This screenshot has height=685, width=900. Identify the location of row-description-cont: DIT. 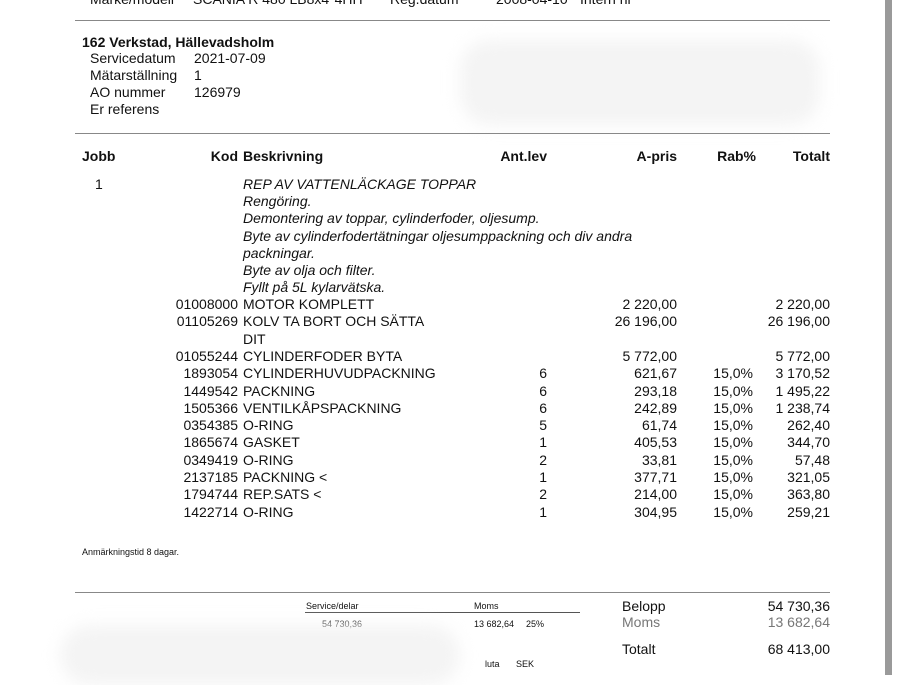
(254, 338).